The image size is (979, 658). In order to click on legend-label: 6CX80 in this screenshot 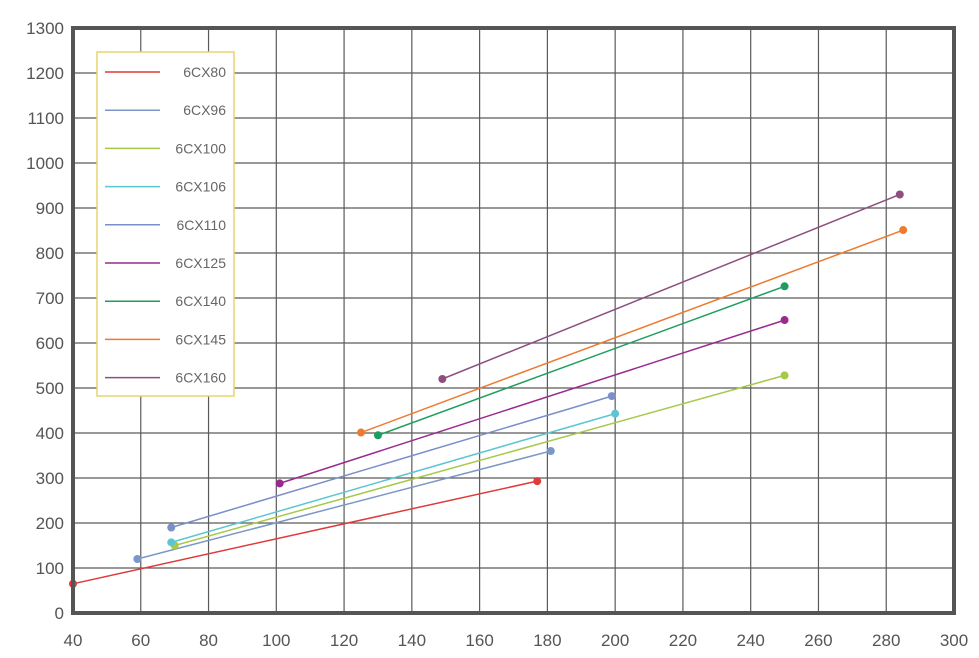, I will do `click(204, 72)`.